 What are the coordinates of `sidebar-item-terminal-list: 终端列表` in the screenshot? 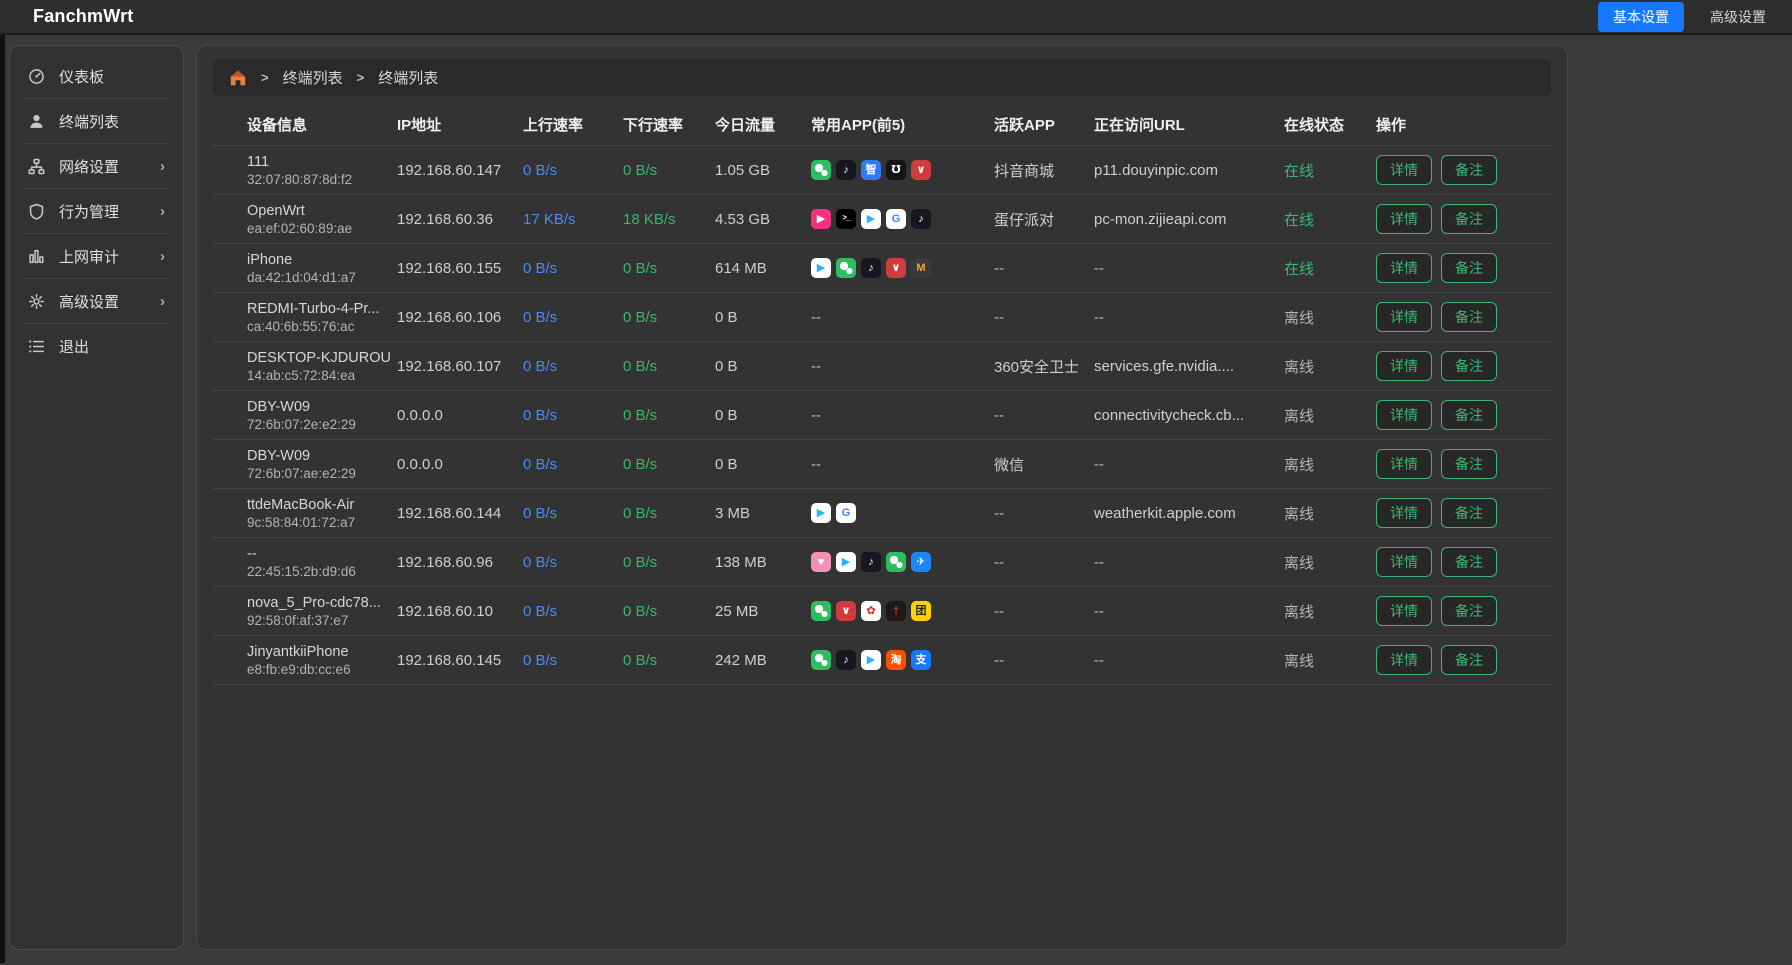 It's located at (96, 121).